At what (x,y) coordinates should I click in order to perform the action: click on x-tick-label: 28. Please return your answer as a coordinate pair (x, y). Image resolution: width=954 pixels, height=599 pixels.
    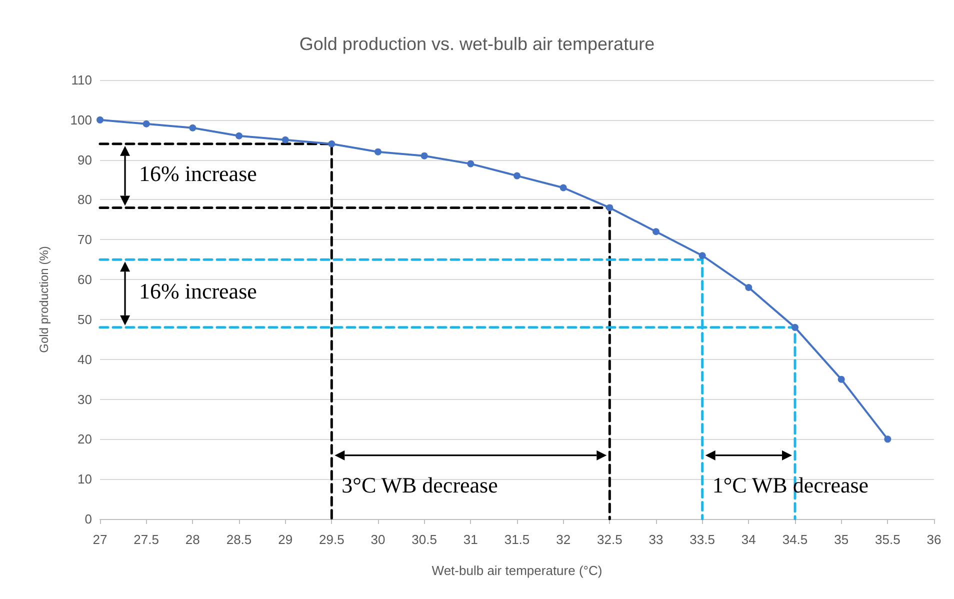
    Looking at the image, I should click on (192, 539).